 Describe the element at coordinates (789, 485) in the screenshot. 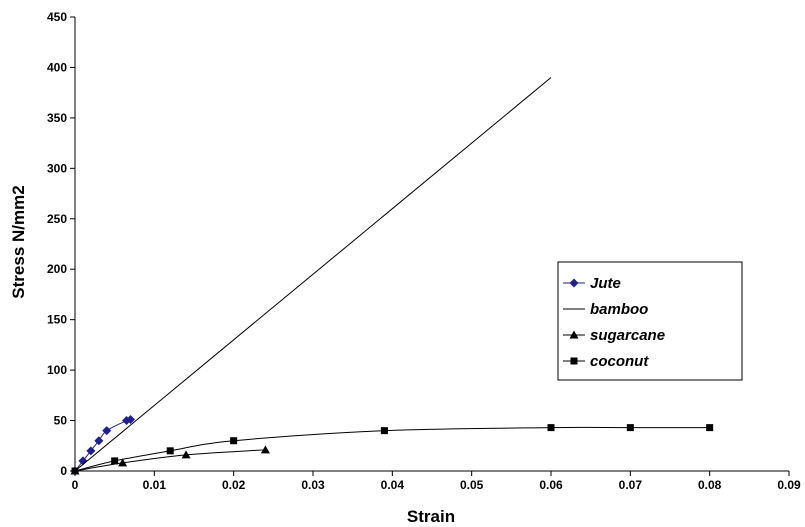

I see `x-tick-label: 0.09` at that location.